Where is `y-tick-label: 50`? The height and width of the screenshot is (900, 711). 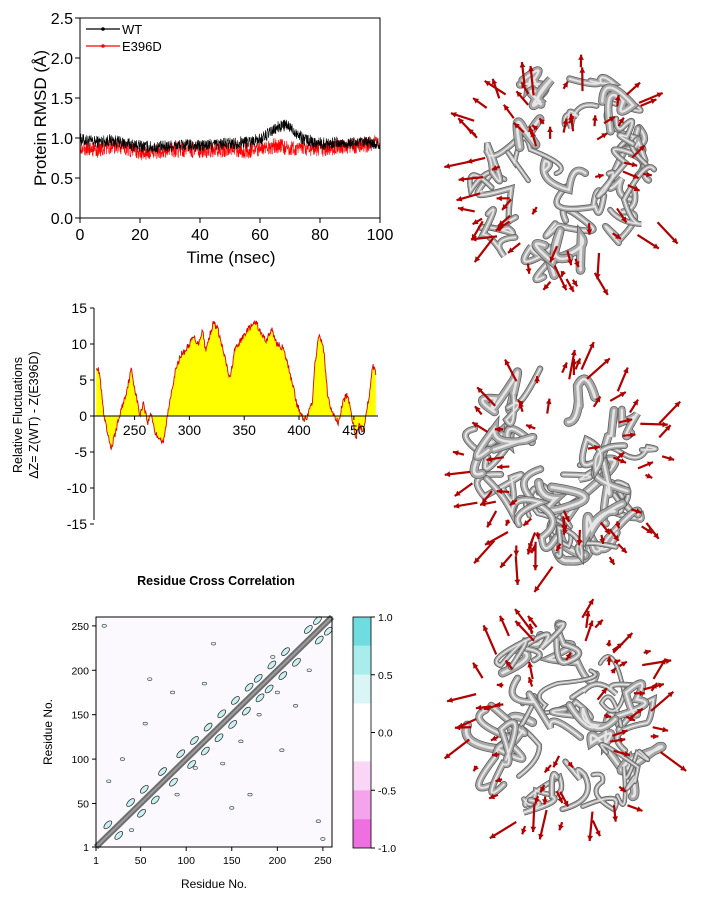 y-tick-label: 50 is located at coordinates (83, 804).